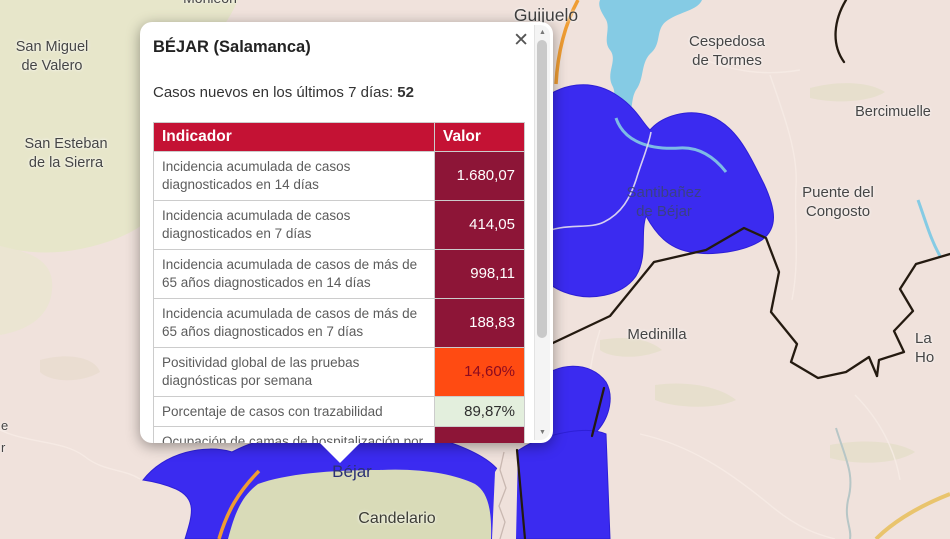 The width and height of the screenshot is (950, 539). What do you see at coordinates (239, 504) in the screenshot?
I see `road-orange-south` at bounding box center [239, 504].